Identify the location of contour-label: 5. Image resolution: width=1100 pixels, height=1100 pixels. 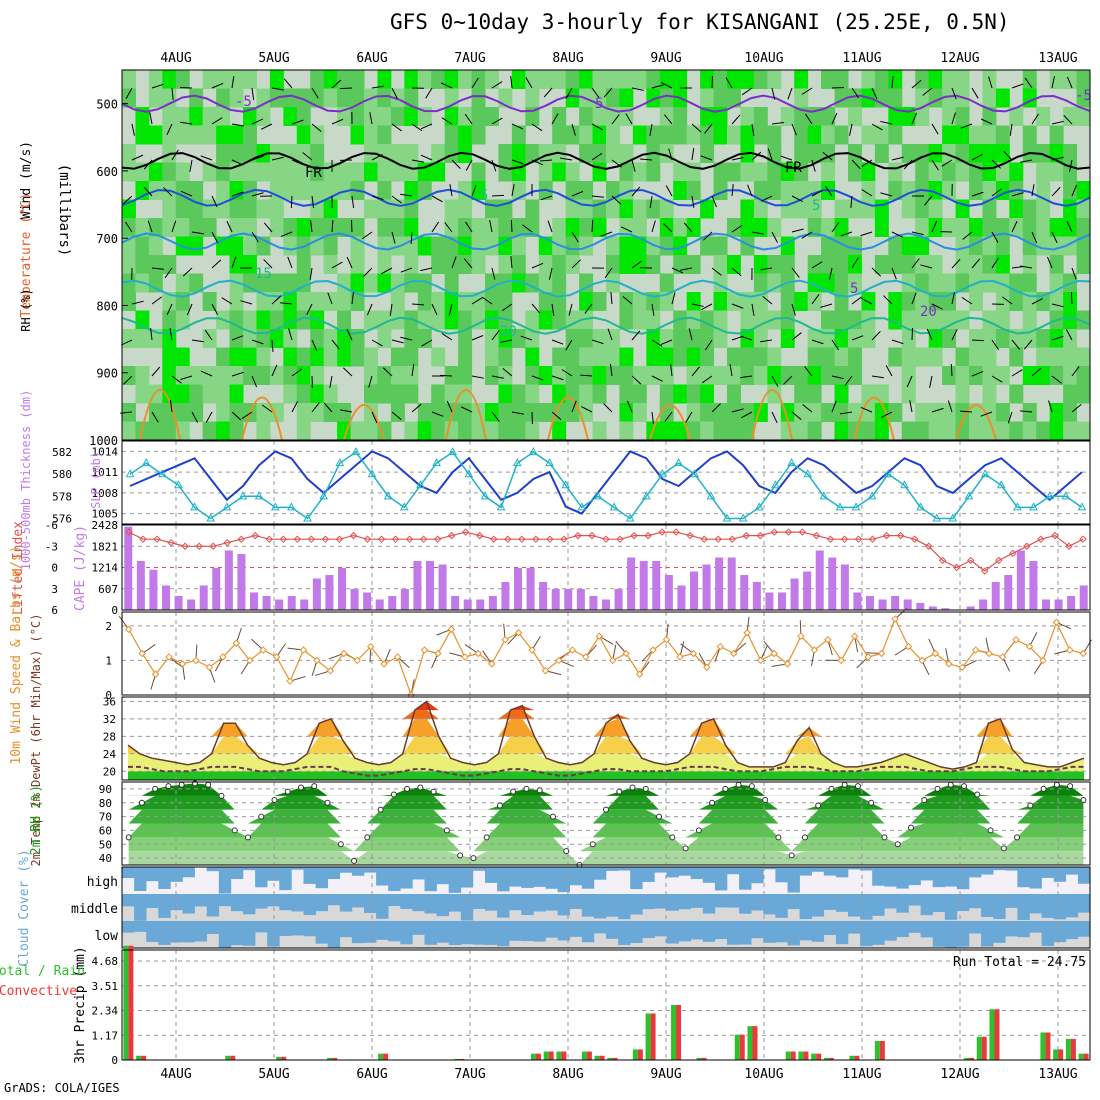
(854, 289).